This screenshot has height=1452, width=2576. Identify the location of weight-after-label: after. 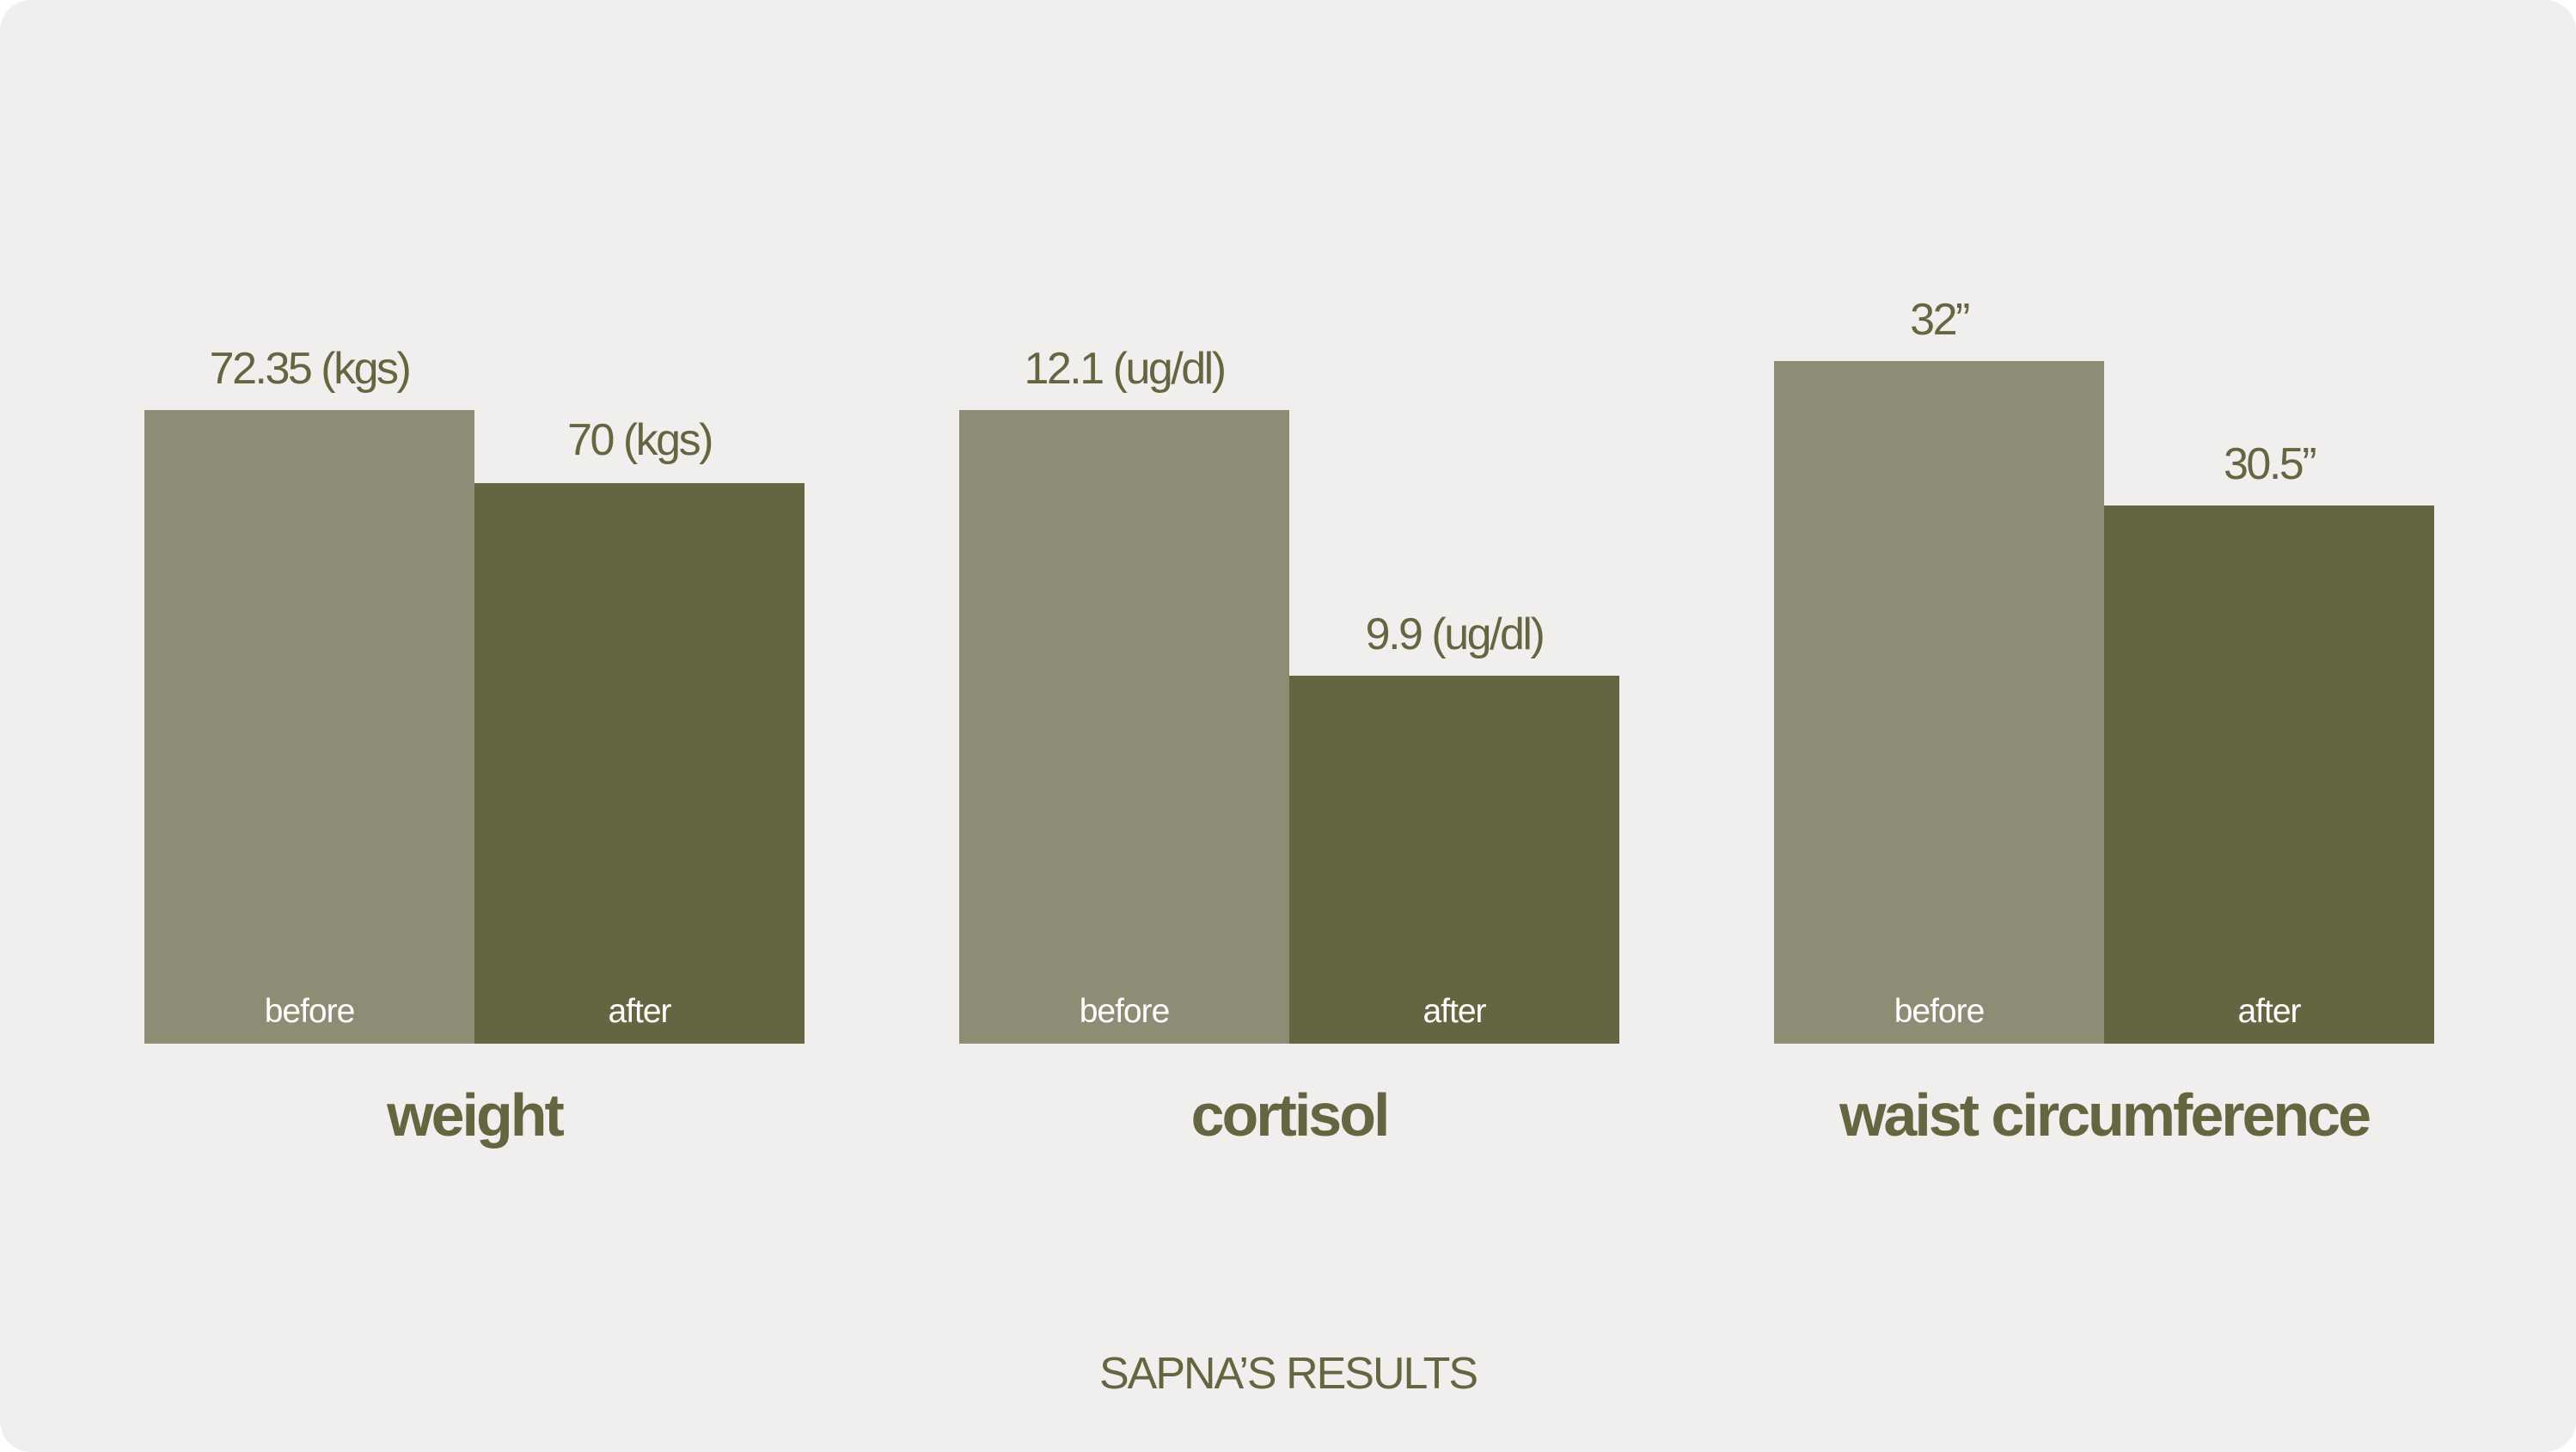
(639, 1011).